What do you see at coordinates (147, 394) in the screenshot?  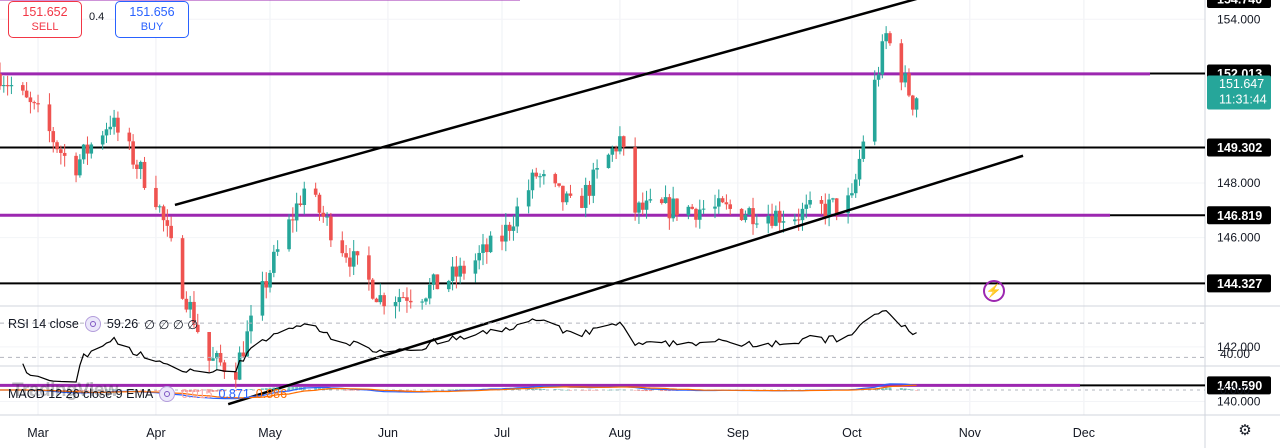 I see `macd-legend: MACD 12 26 close 9 EMA 0.015 0.871 0.886` at bounding box center [147, 394].